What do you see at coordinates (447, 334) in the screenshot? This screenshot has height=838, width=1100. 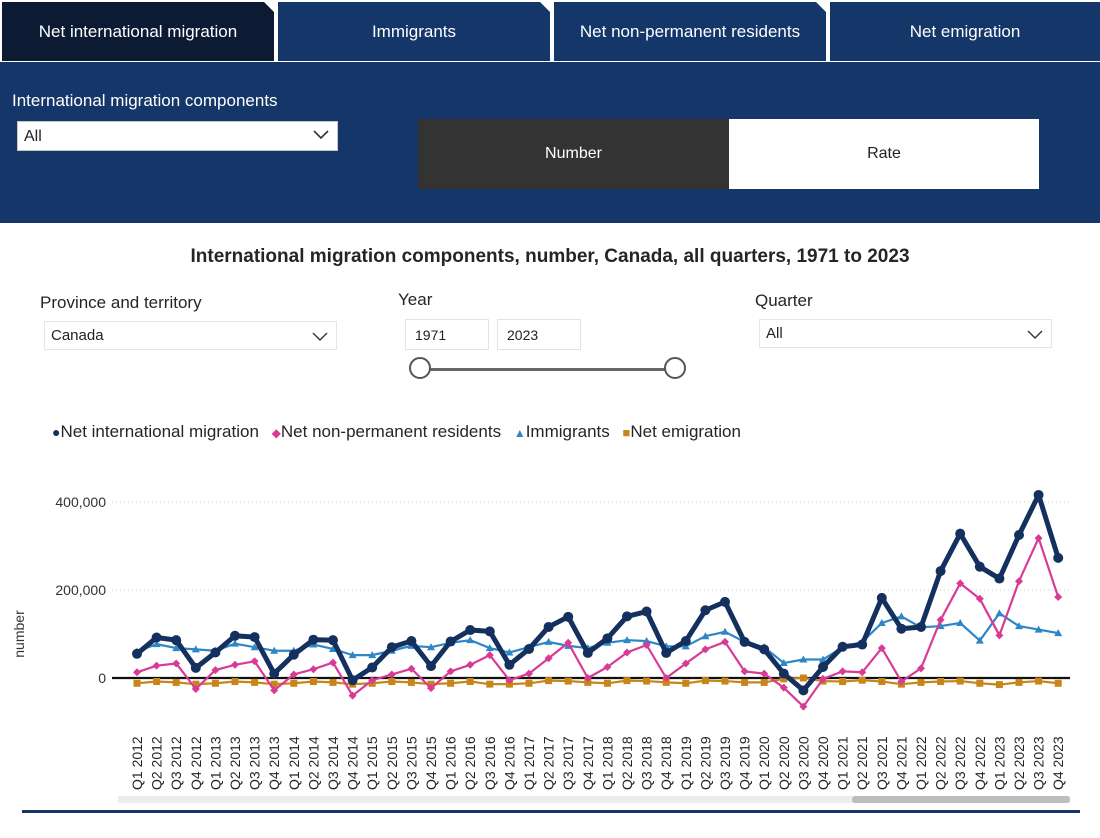 I see `year-from-input: 1971` at bounding box center [447, 334].